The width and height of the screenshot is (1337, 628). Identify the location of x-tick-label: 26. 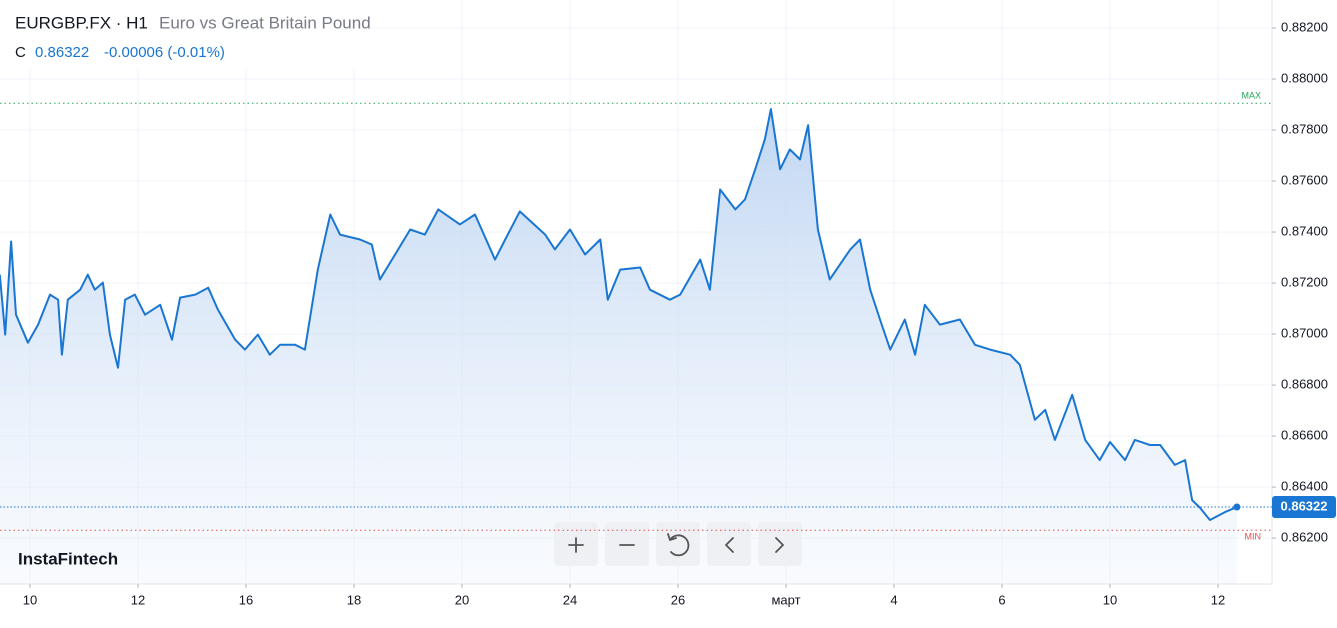
(678, 599).